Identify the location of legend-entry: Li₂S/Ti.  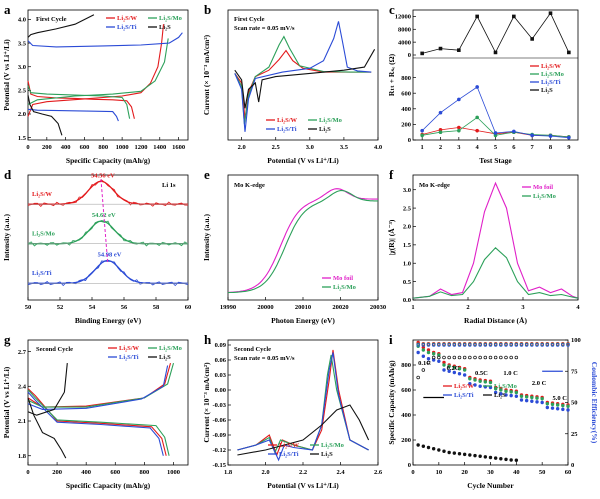
(287, 129).